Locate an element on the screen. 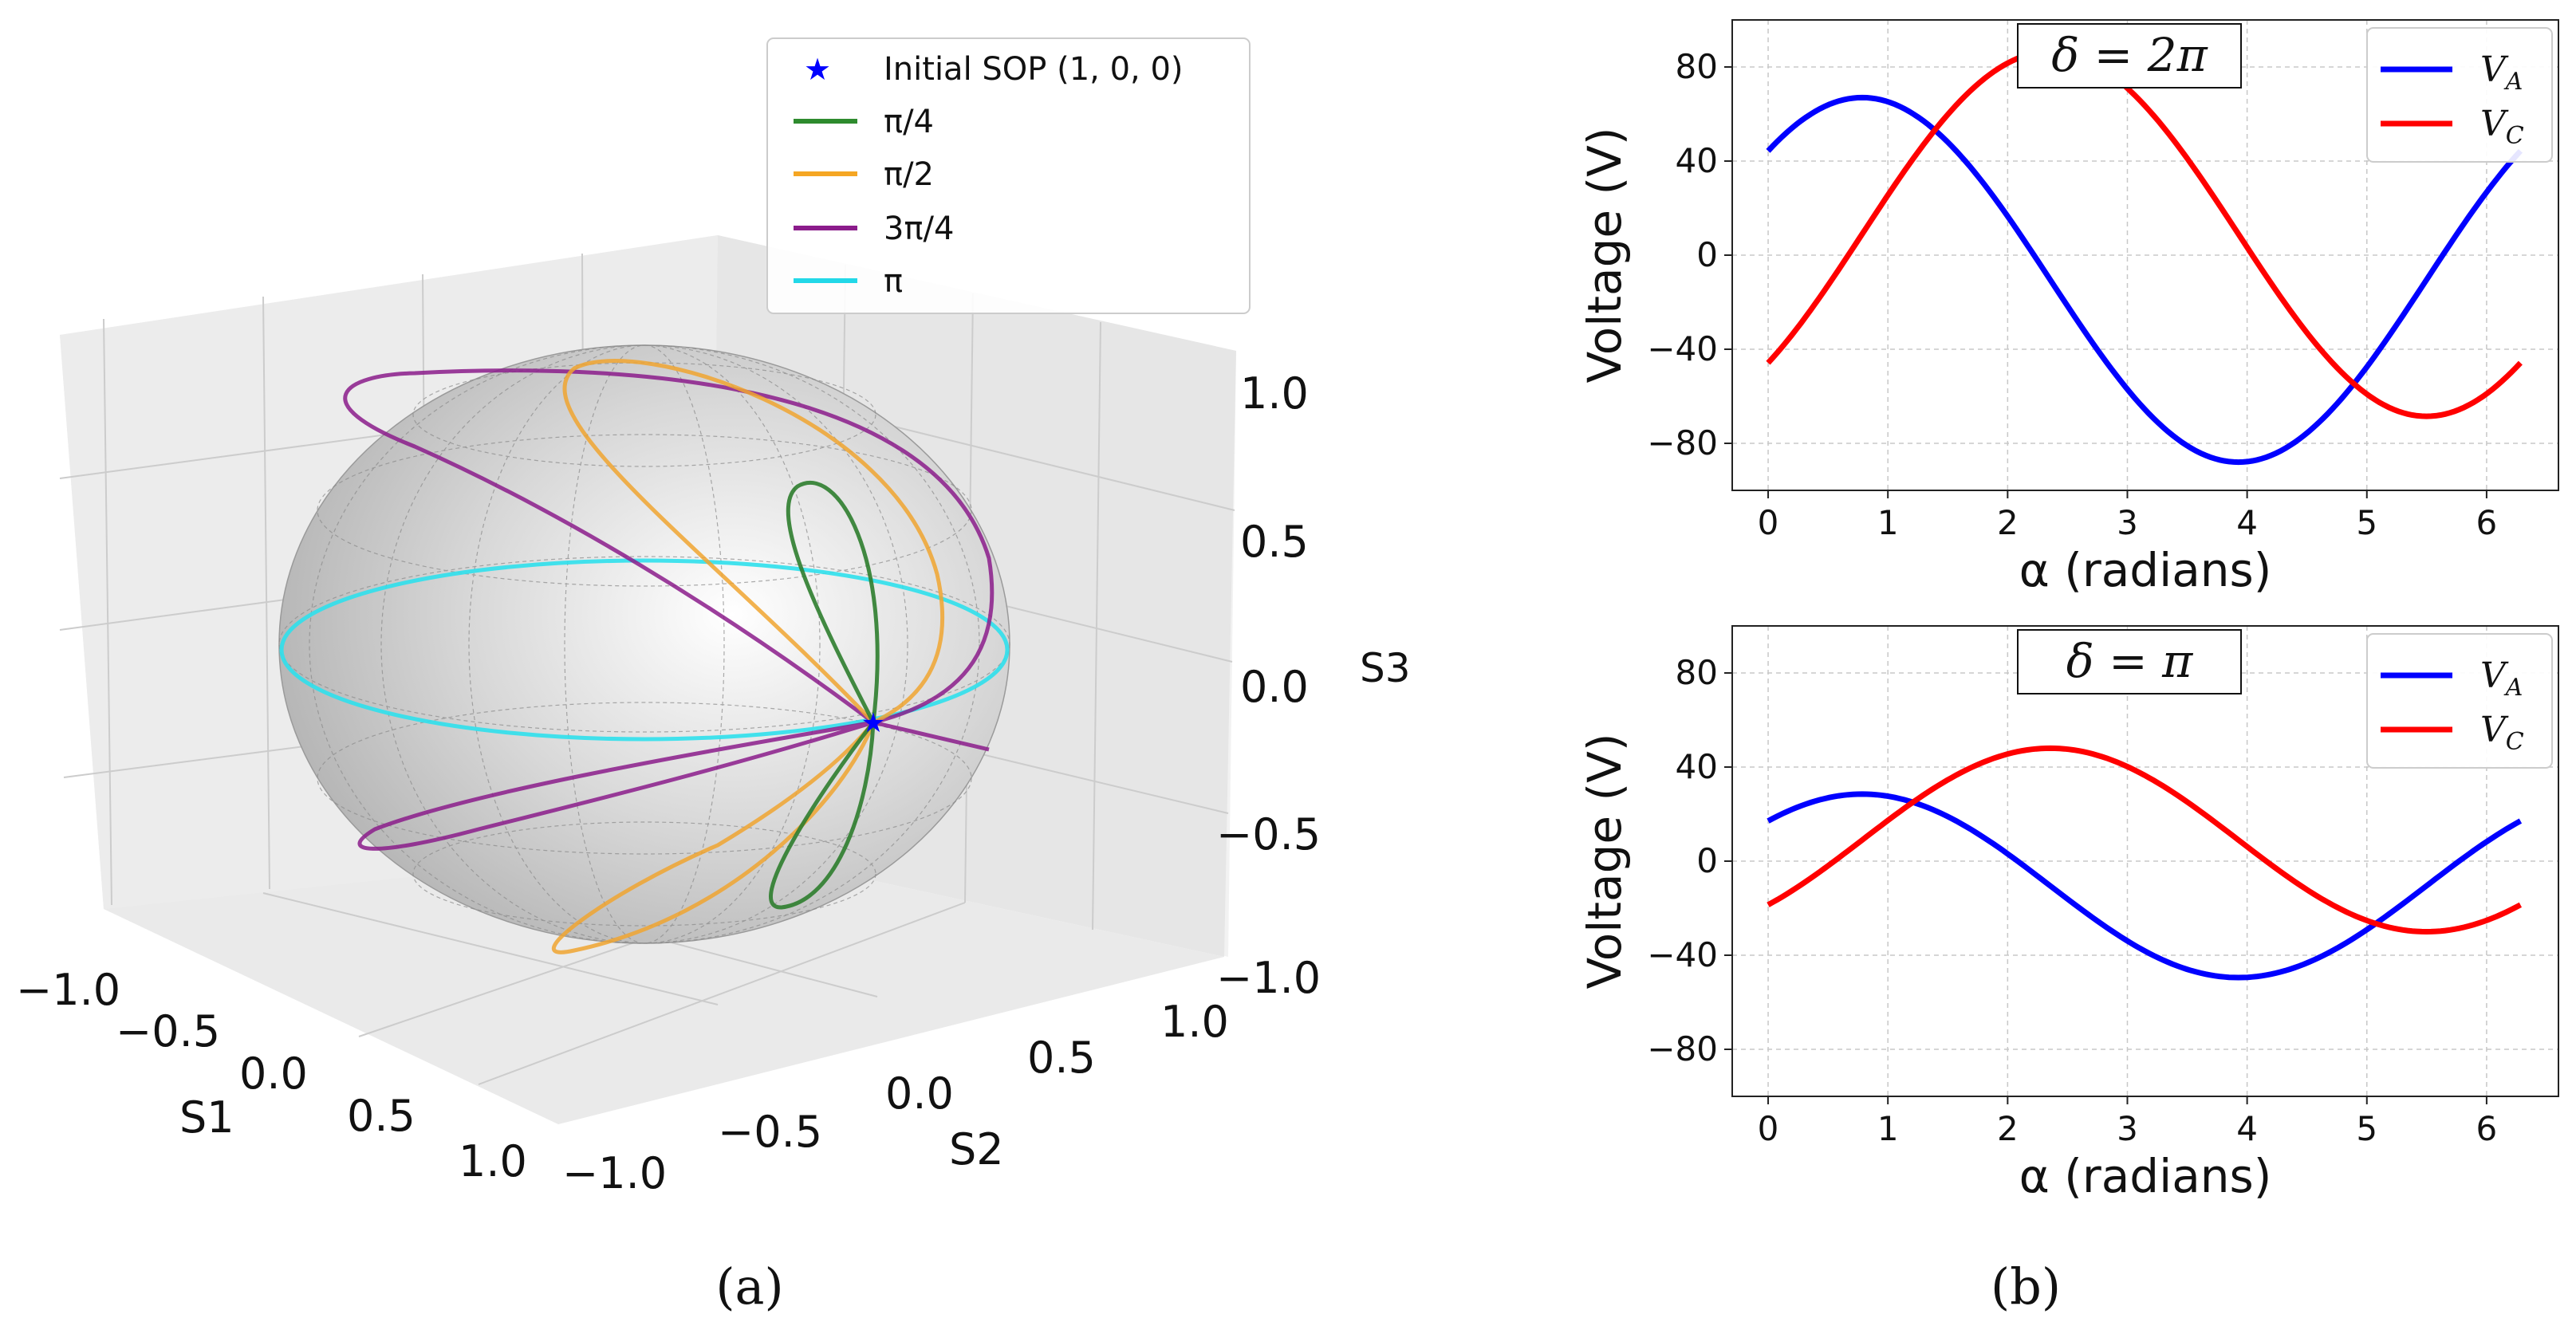  legend-star-icon: ★ is located at coordinates (817, 70).